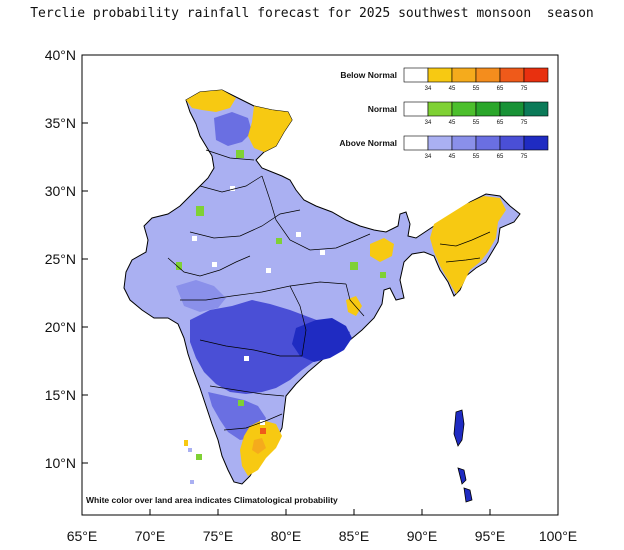 The width and height of the screenshot is (624, 550). I want to click on legend-row-label: Above Normal, so click(368, 143).